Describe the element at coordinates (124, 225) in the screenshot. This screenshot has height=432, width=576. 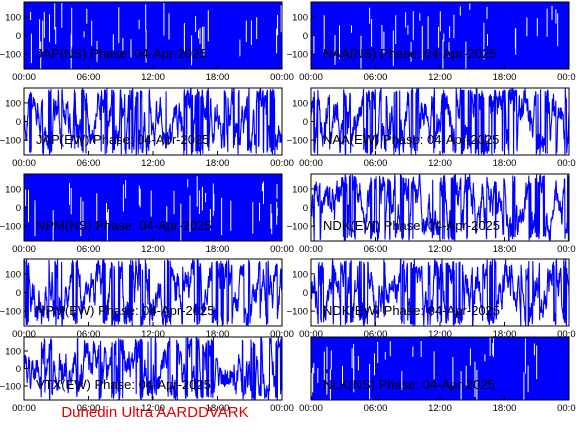
I see `panel-title: NPM(NS) Phase: 04-Apr-2025` at that location.